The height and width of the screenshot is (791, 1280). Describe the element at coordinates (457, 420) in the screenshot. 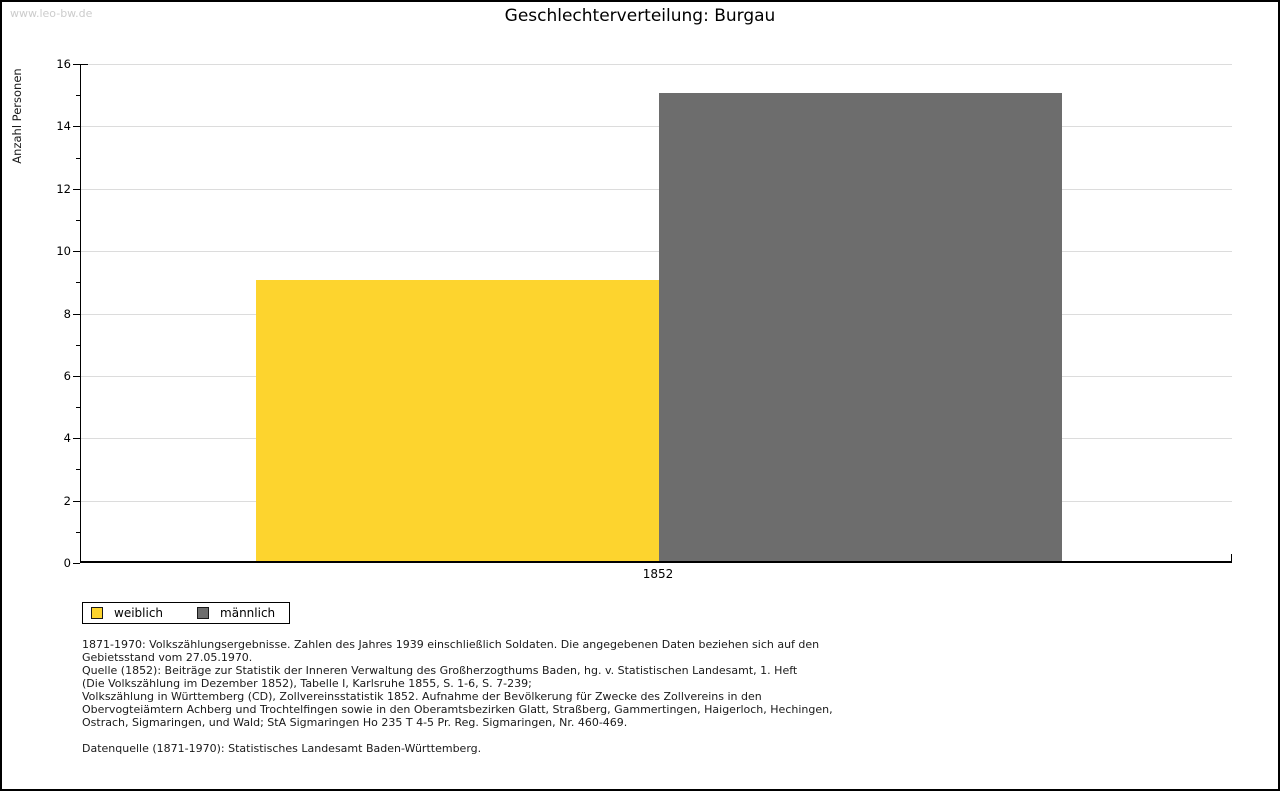

I see `bar-weiblich` at that location.